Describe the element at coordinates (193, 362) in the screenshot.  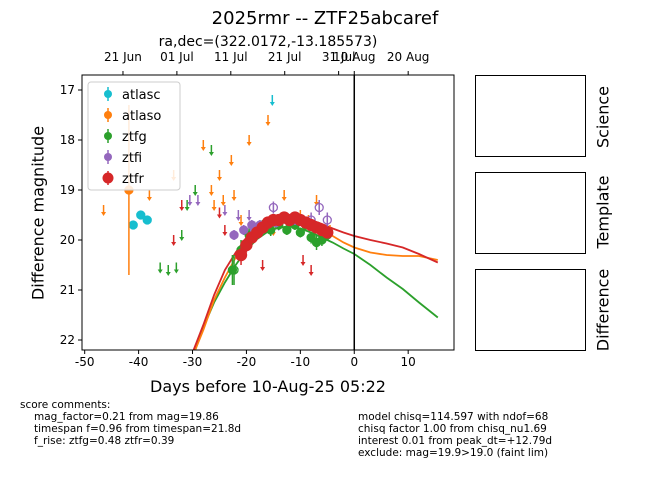
I see `x-tick-label: -30` at that location.